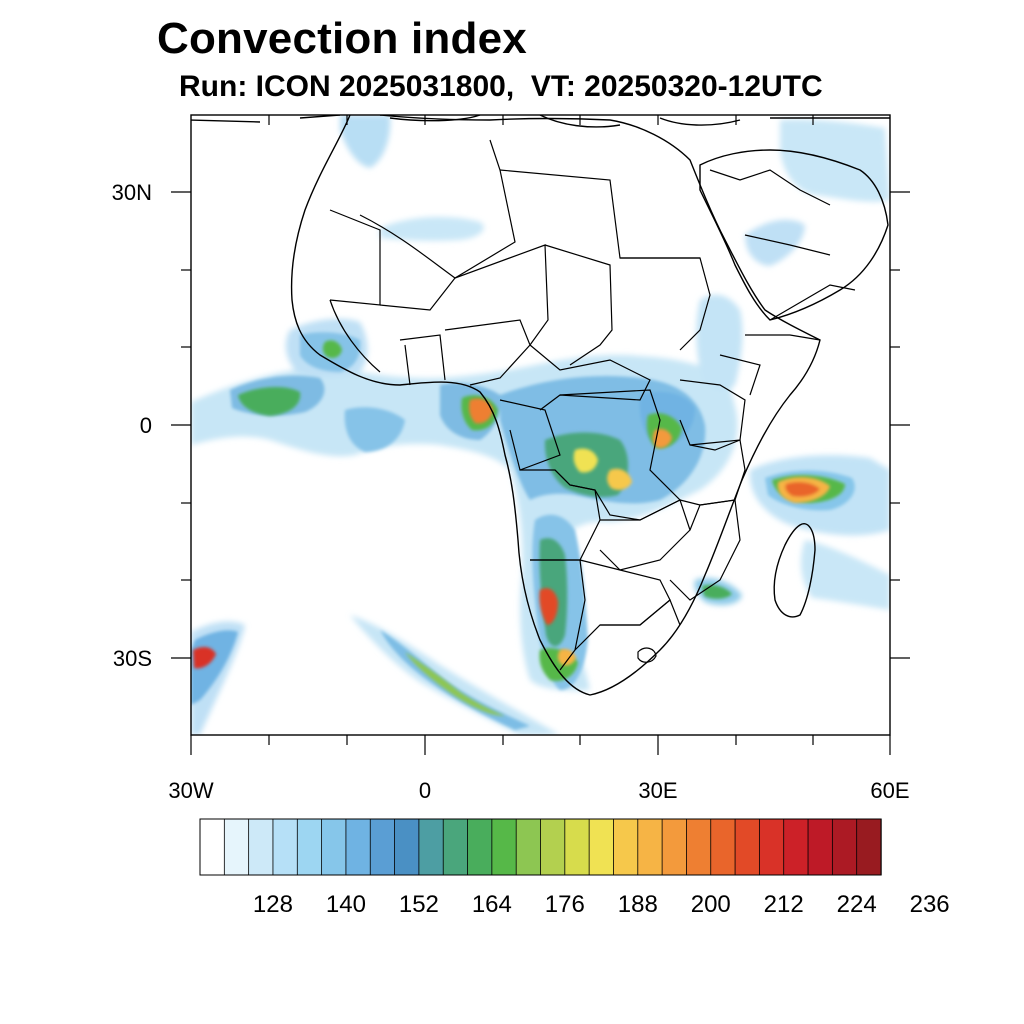 The image size is (1024, 1024). I want to click on colorbar-tick-label: 224, so click(857, 904).